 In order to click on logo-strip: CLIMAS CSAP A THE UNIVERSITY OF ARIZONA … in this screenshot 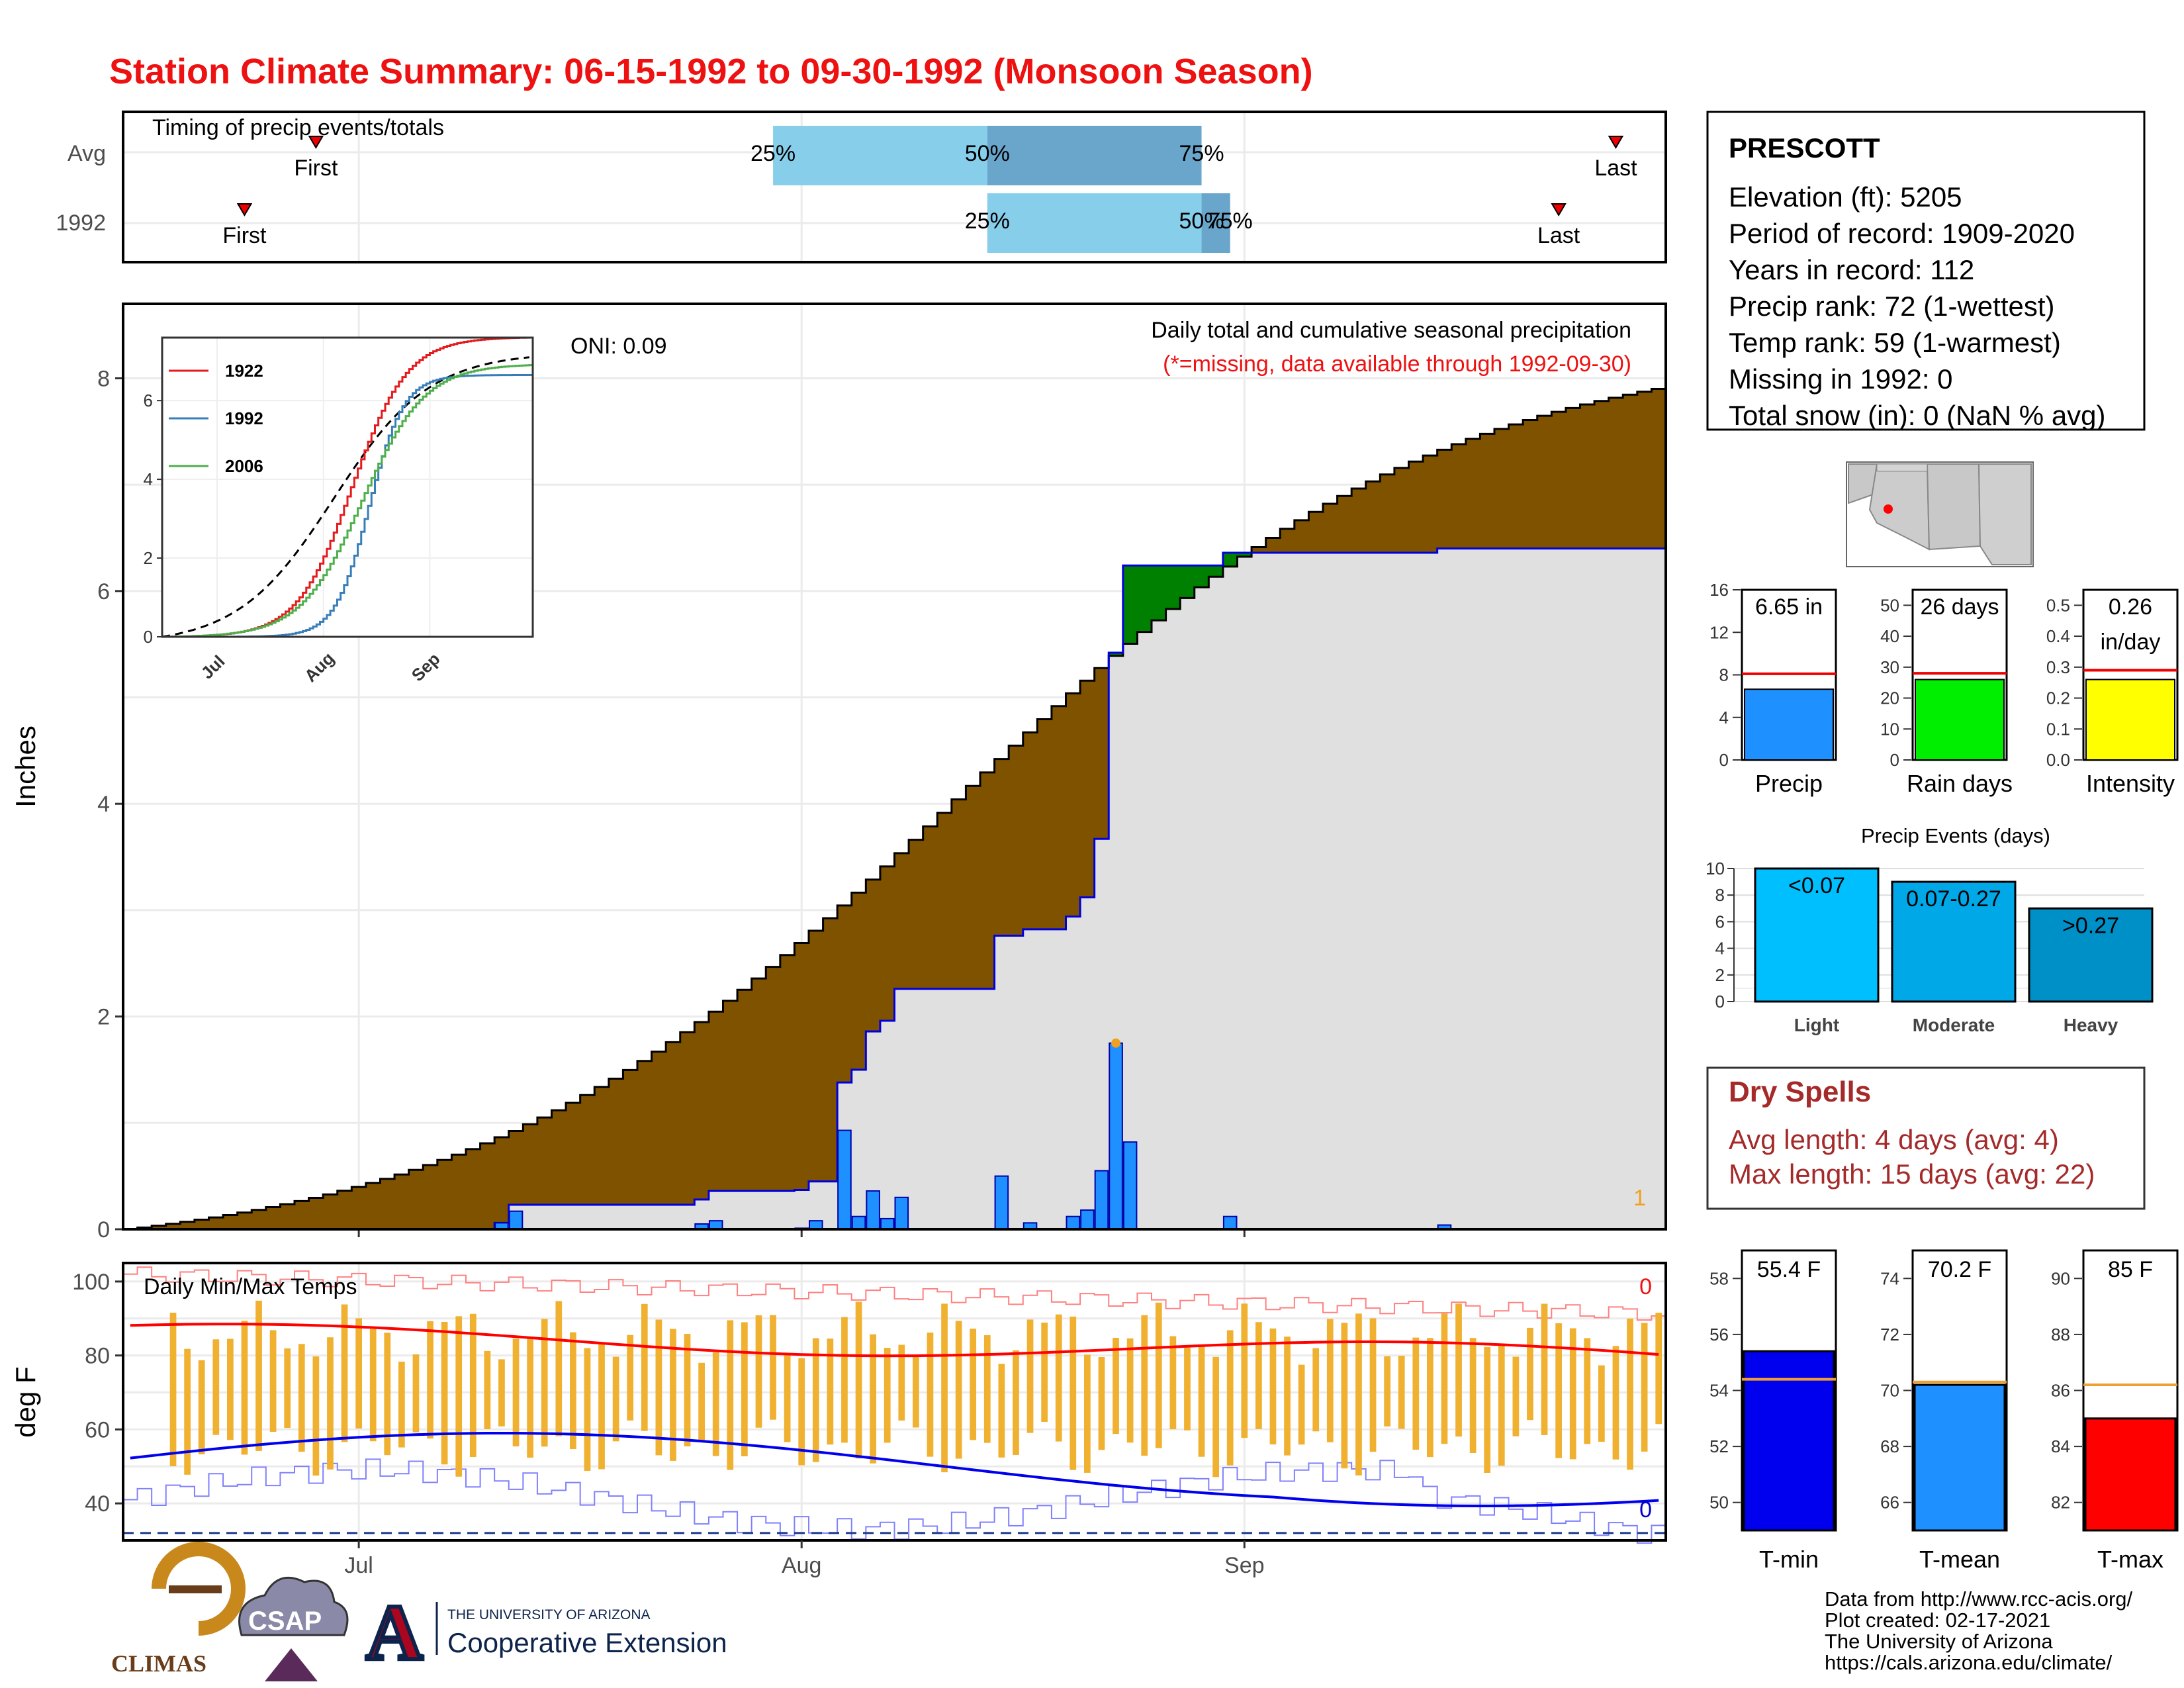, I will do `click(419, 1611)`.